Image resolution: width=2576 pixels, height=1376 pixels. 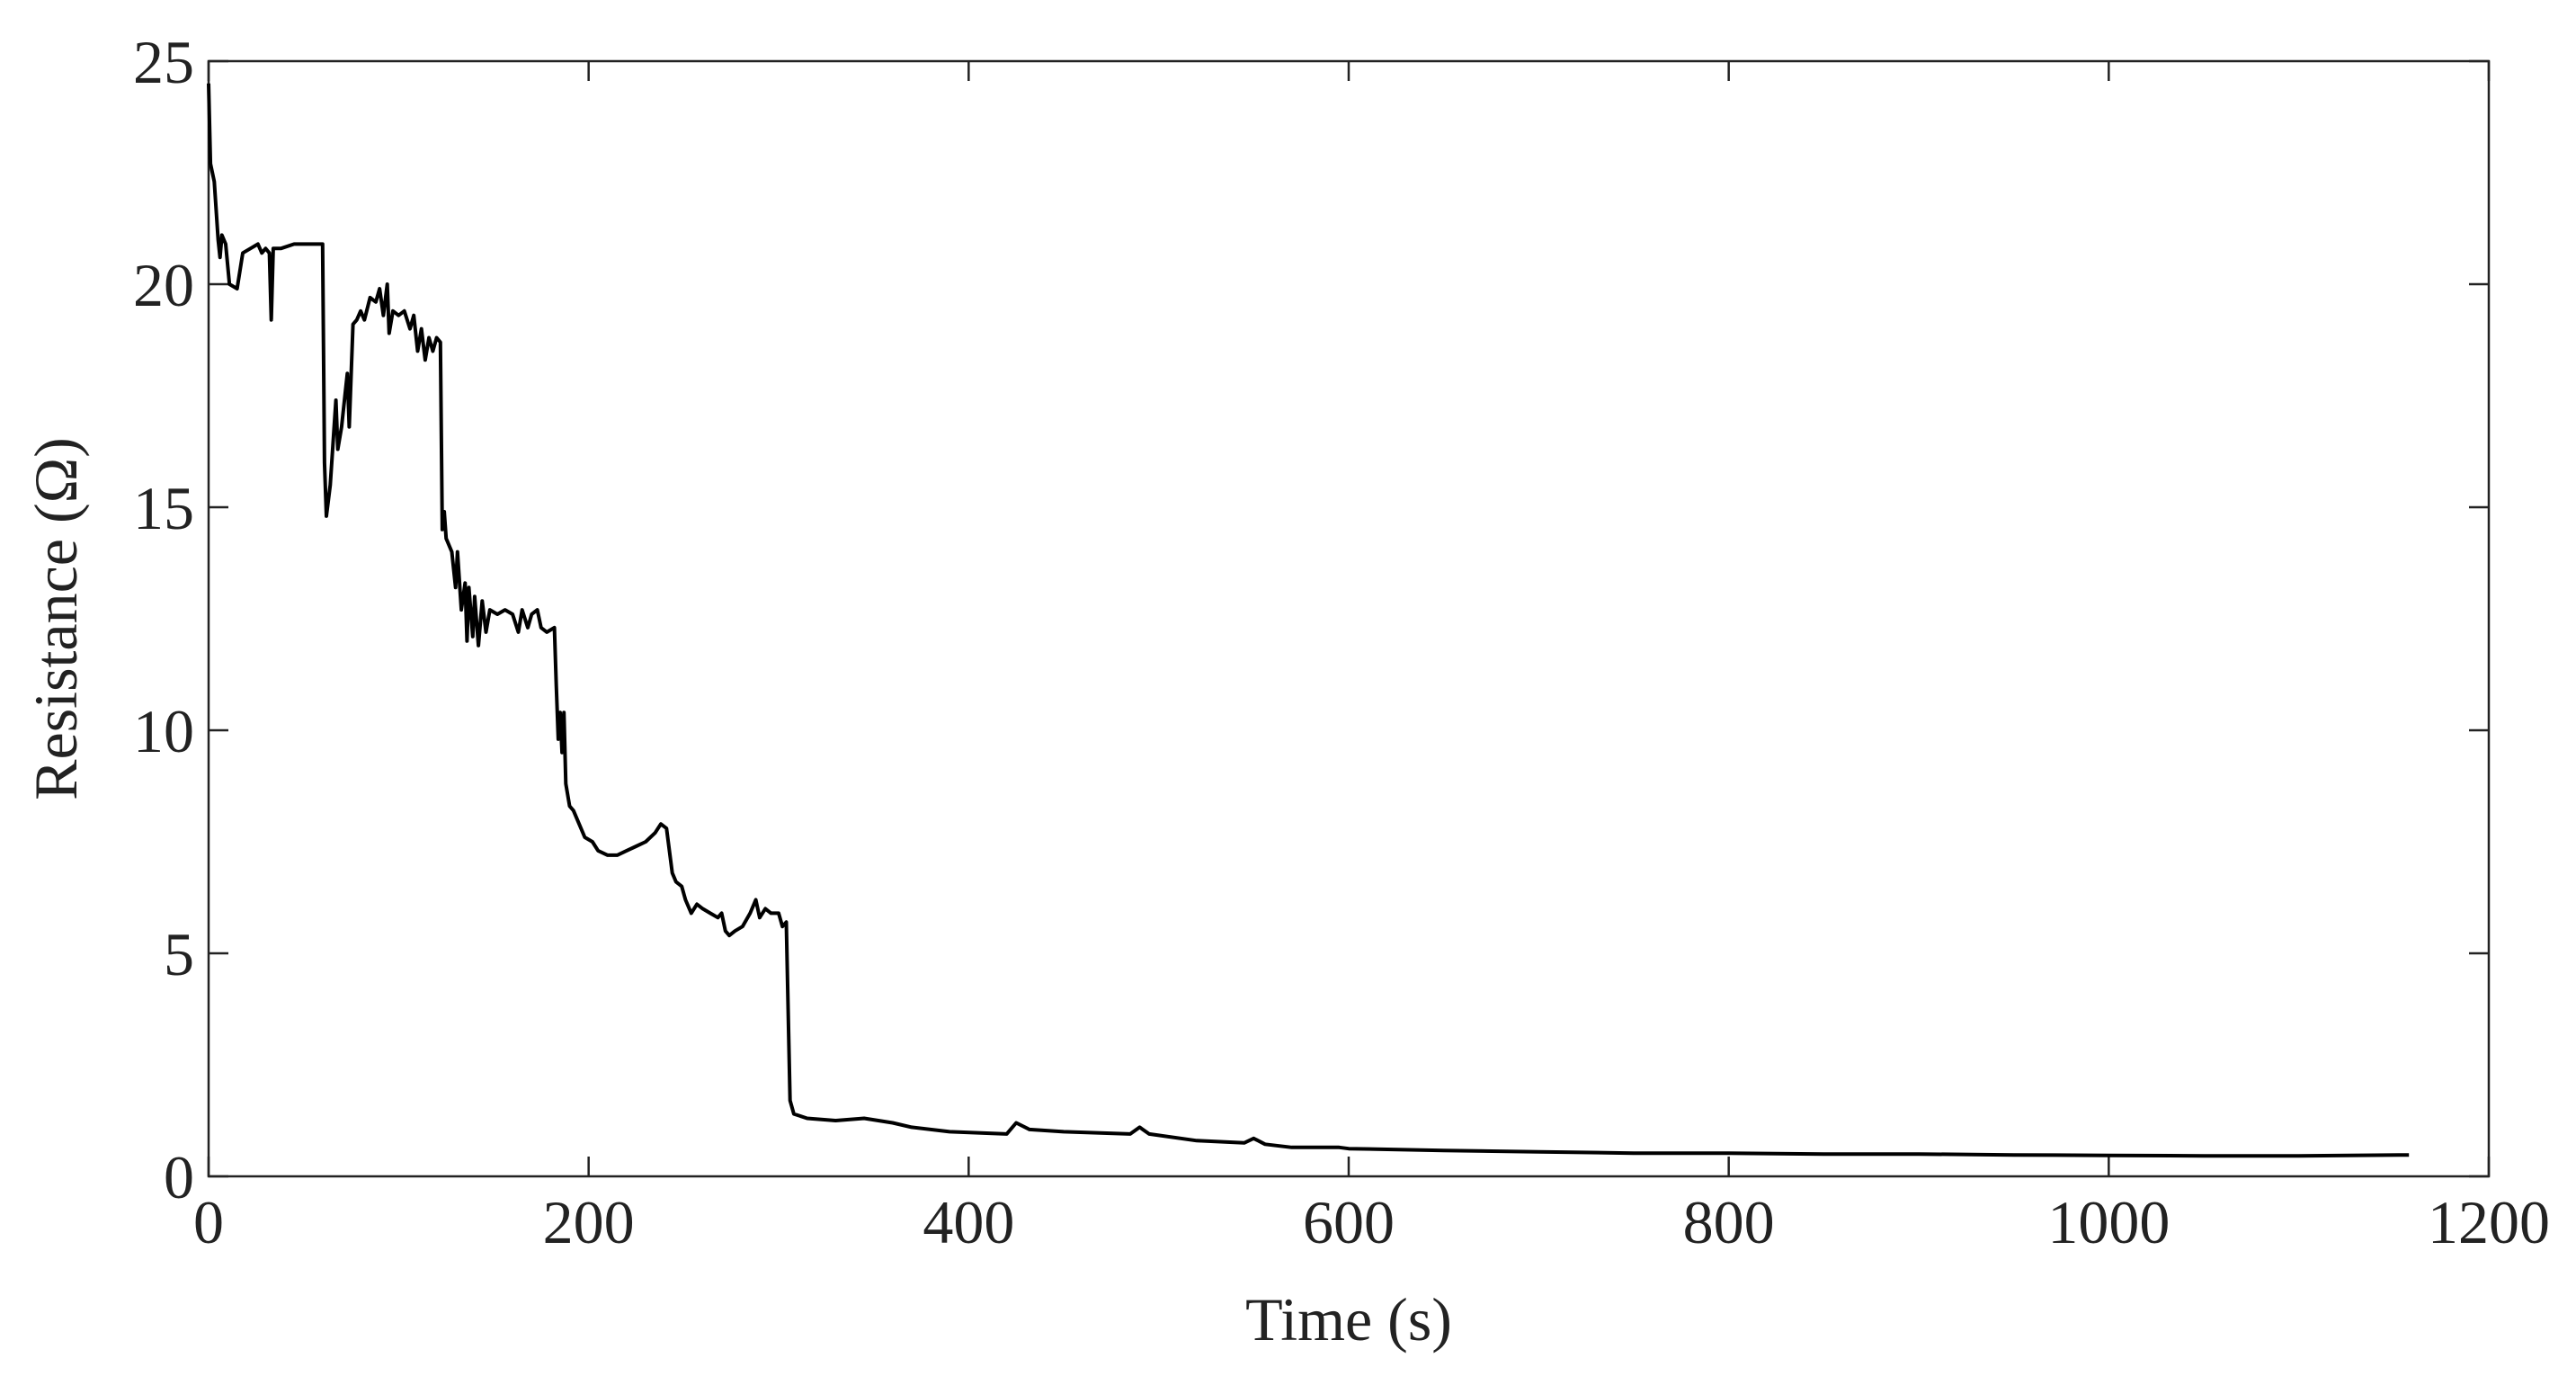 What do you see at coordinates (163, 731) in the screenshot?
I see `y-tick-label: 10` at bounding box center [163, 731].